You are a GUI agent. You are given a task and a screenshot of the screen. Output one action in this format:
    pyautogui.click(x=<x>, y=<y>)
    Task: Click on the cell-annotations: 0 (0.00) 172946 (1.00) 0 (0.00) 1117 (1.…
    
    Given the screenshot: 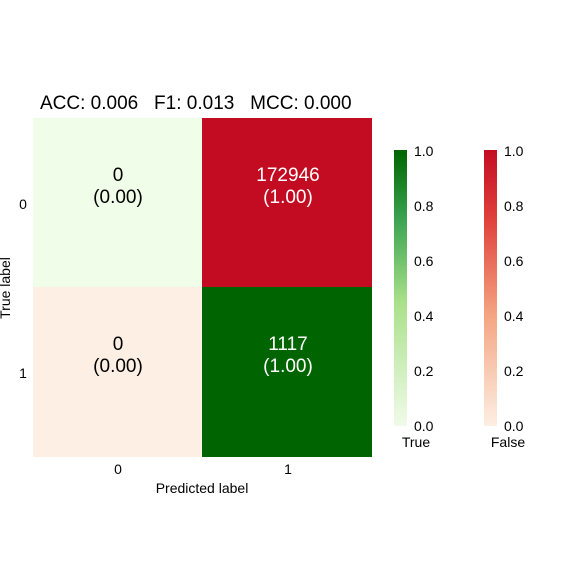 What is the action you would take?
    pyautogui.click(x=206, y=271)
    